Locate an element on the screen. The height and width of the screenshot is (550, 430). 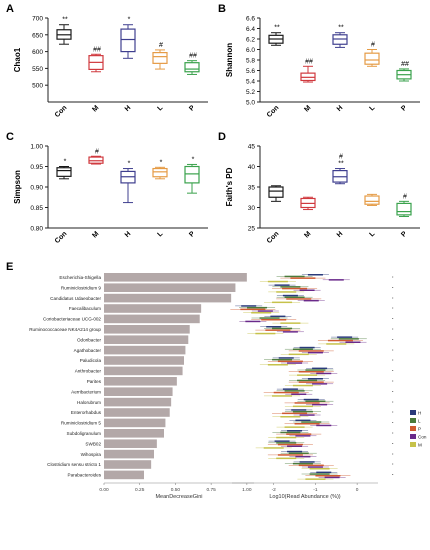
significance-mark: ** is located at coordinates (341, 164).